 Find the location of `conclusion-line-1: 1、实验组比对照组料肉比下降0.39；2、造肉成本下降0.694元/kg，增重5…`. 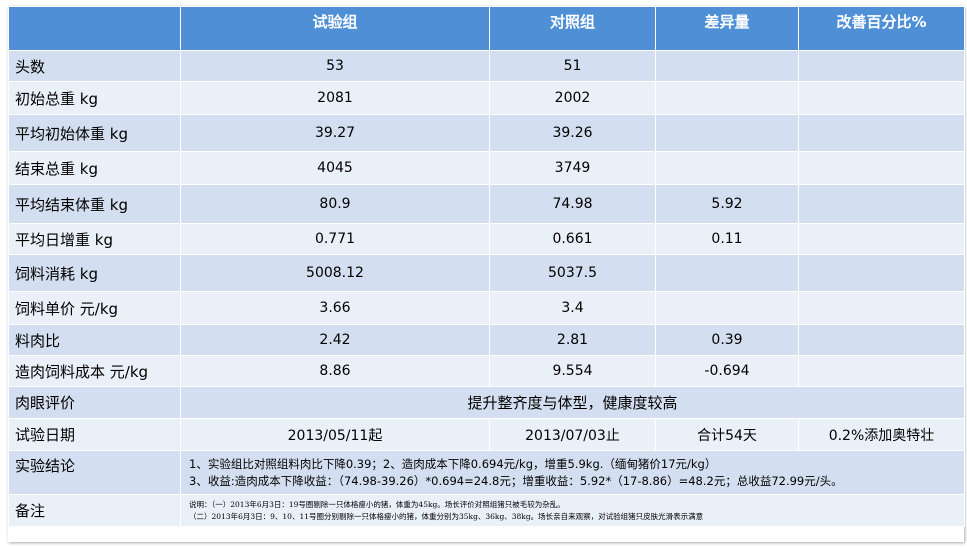

conclusion-line-1: 1、实验组比对照组料肉比下降0.39；2、造肉成本下降0.694元/kg，增重5… is located at coordinates (453, 463).